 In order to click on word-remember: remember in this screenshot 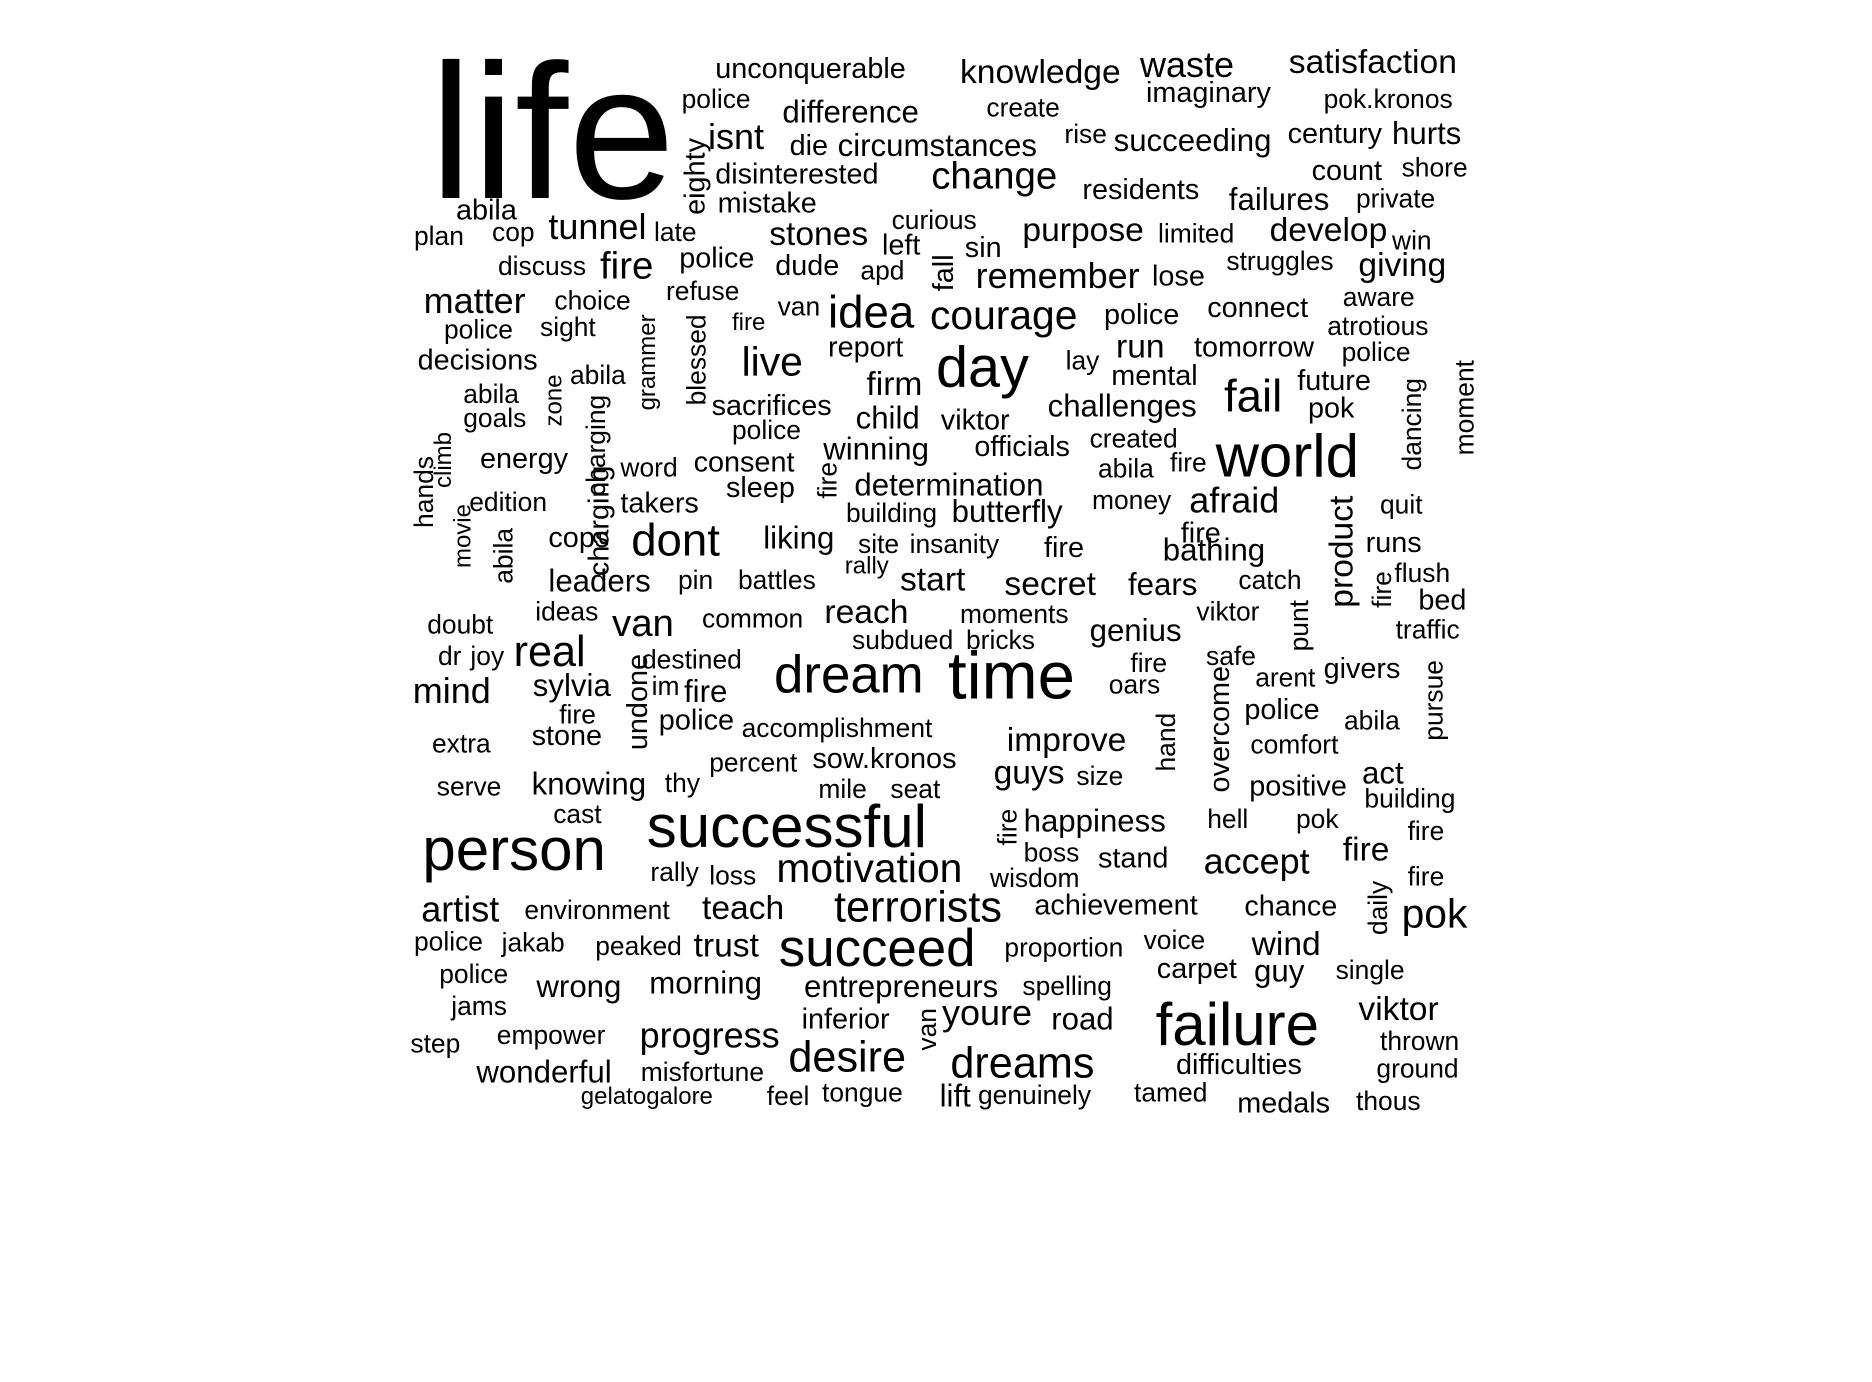, I will do `click(1057, 276)`.